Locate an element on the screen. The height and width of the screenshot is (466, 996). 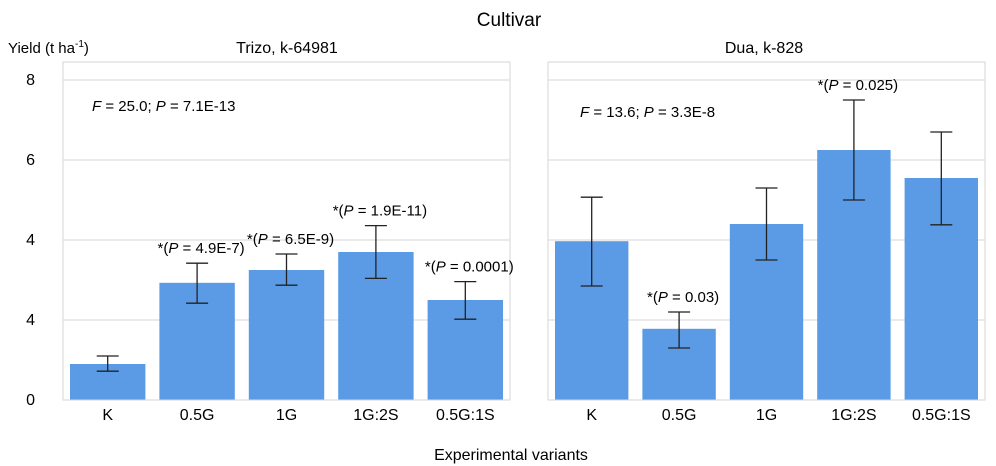
panel-title: Dua, k-828 is located at coordinates (764, 48).